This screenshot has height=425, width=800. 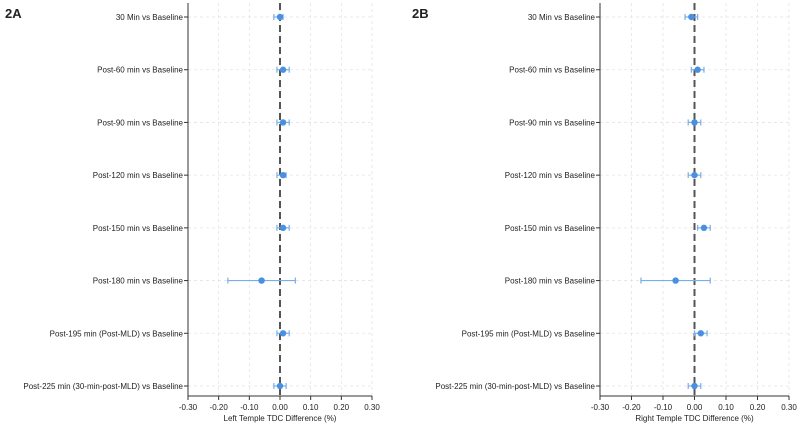 What do you see at coordinates (694, 418) in the screenshot?
I see `x-axis-title: Right Temple TDC Difference (%)` at bounding box center [694, 418].